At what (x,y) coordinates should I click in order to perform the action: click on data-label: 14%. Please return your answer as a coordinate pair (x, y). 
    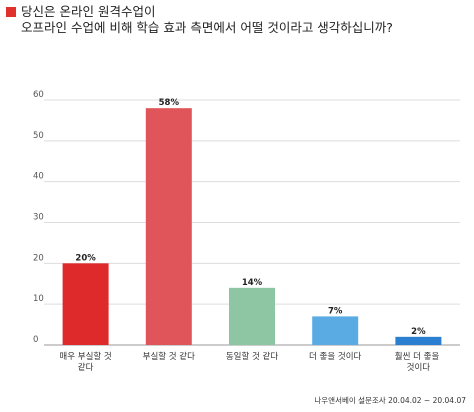
    Looking at the image, I should click on (252, 283).